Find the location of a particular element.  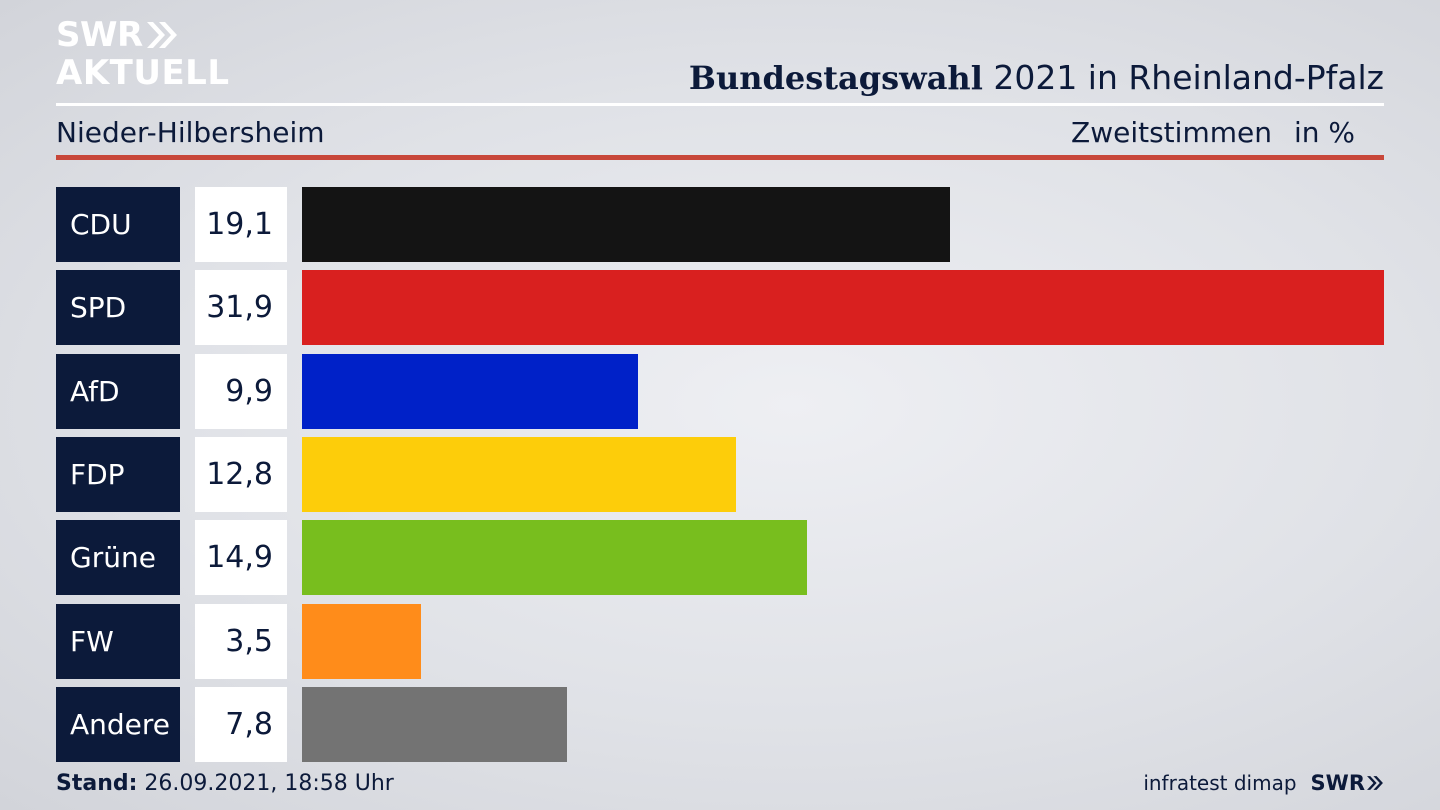

bar-row: SPD 31,9 is located at coordinates (720, 308).